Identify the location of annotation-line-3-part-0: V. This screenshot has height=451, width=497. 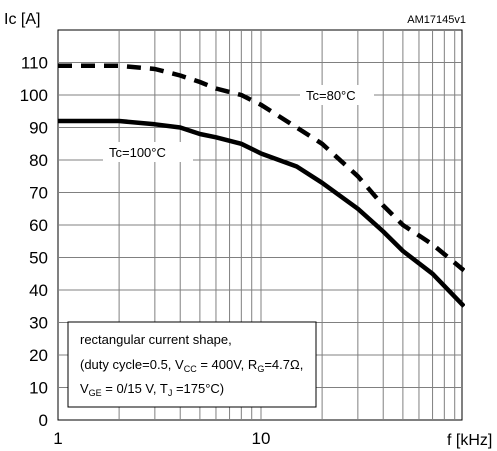
(84, 388).